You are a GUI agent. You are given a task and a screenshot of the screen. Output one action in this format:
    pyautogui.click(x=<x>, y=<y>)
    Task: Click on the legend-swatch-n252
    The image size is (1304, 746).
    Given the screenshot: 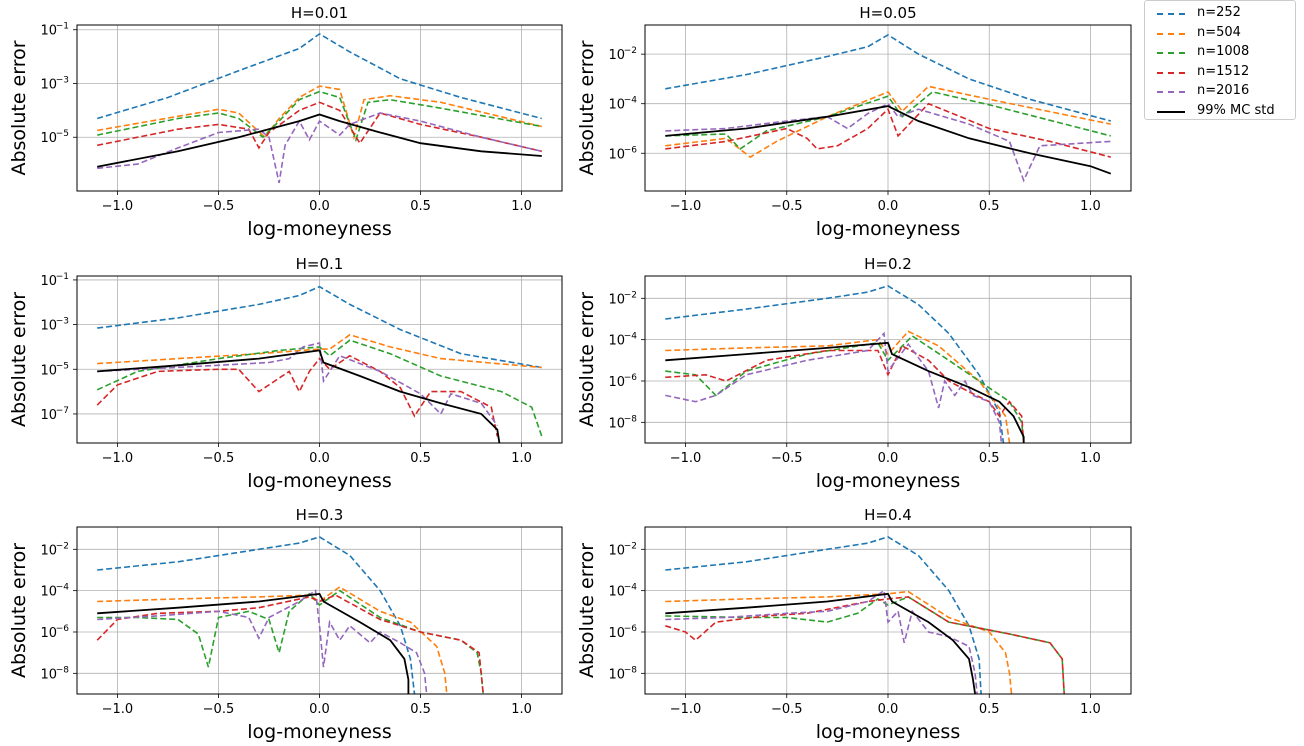 What is the action you would take?
    pyautogui.click(x=1171, y=14)
    